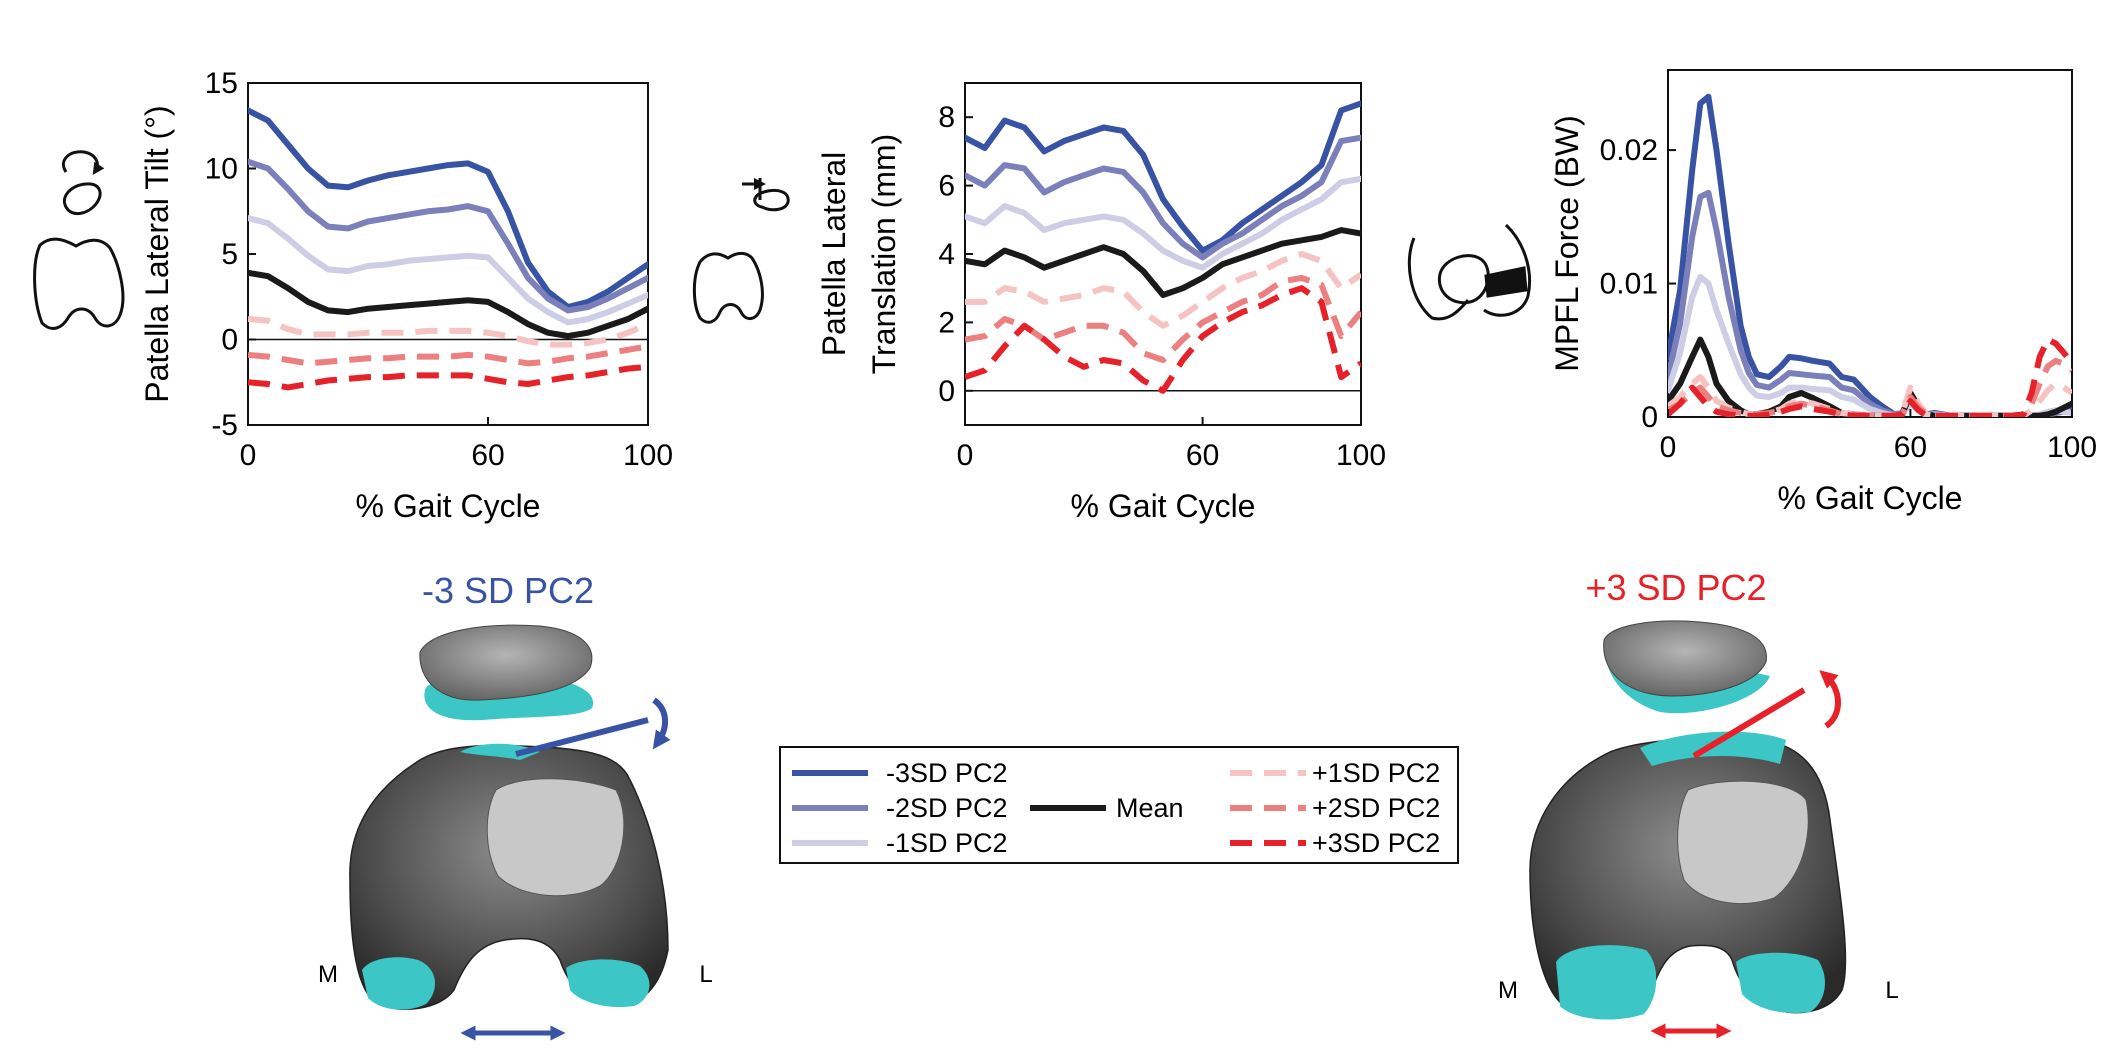 This screenshot has width=2116, height=1060. Describe the element at coordinates (1150, 808) in the screenshot. I see `legend-label: Mean` at that location.